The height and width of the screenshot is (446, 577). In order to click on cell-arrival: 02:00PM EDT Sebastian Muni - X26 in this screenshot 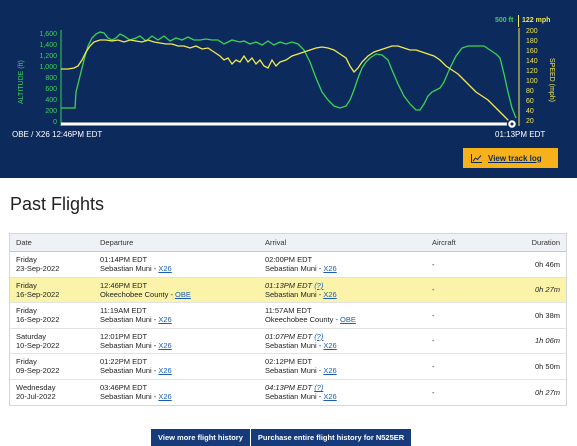, I will do `click(348, 264)`.